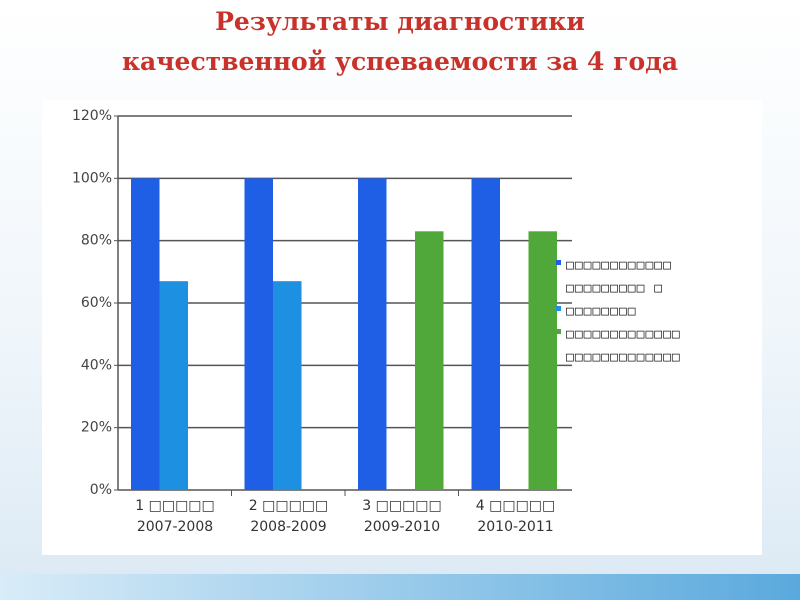 The image size is (800, 600). I want to click on y-tick-label: 100%, so click(92, 178).